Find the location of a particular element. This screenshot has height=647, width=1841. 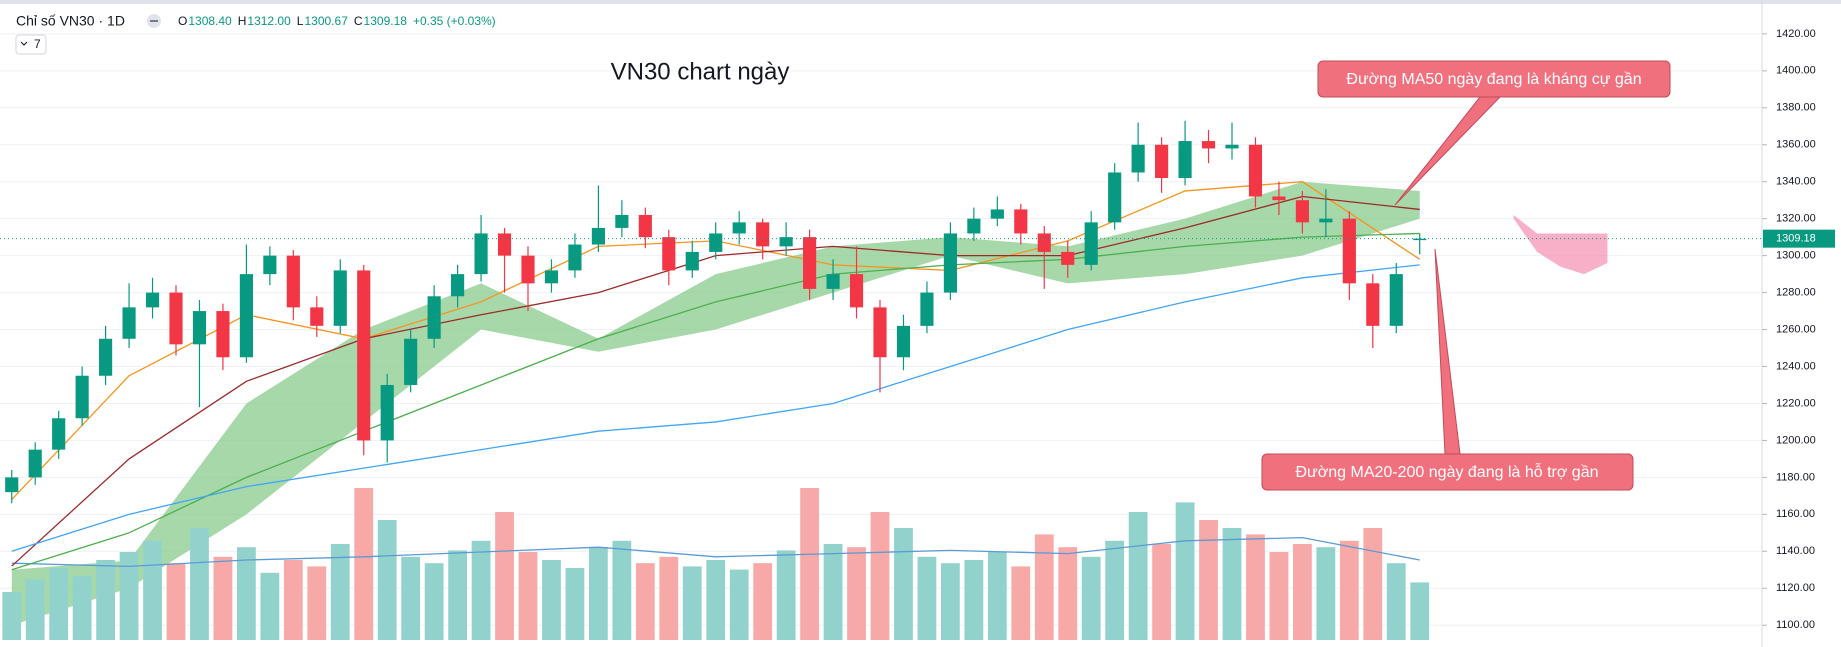

indicator-toggle is located at coordinates (31, 44).